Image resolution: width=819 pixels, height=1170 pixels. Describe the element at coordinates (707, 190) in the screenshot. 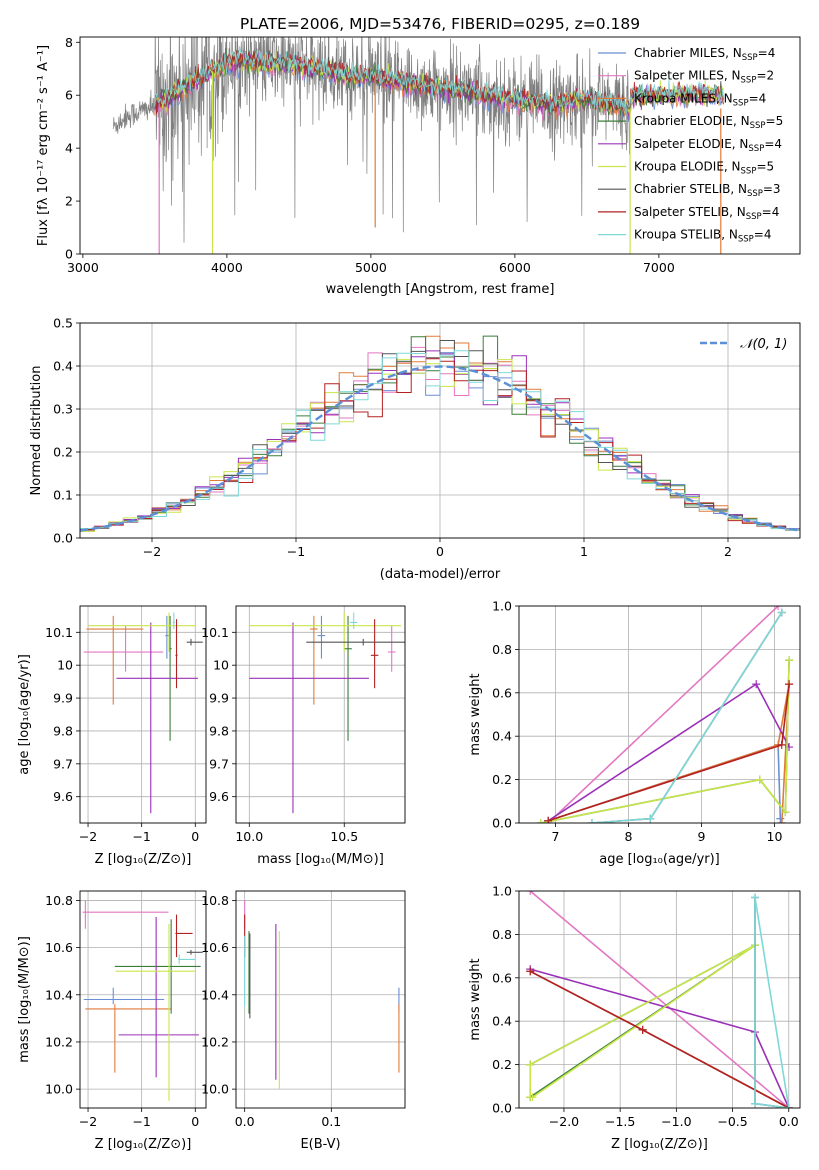

I see `legend-entry: Chabrier STELIB, NSSP=3` at that location.